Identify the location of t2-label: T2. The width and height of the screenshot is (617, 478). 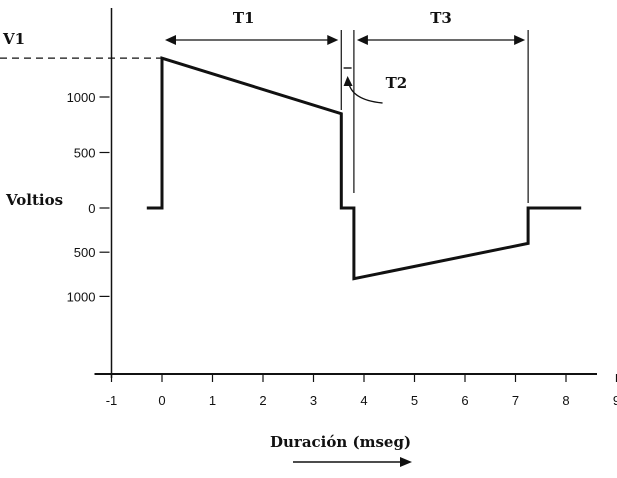
(397, 83).